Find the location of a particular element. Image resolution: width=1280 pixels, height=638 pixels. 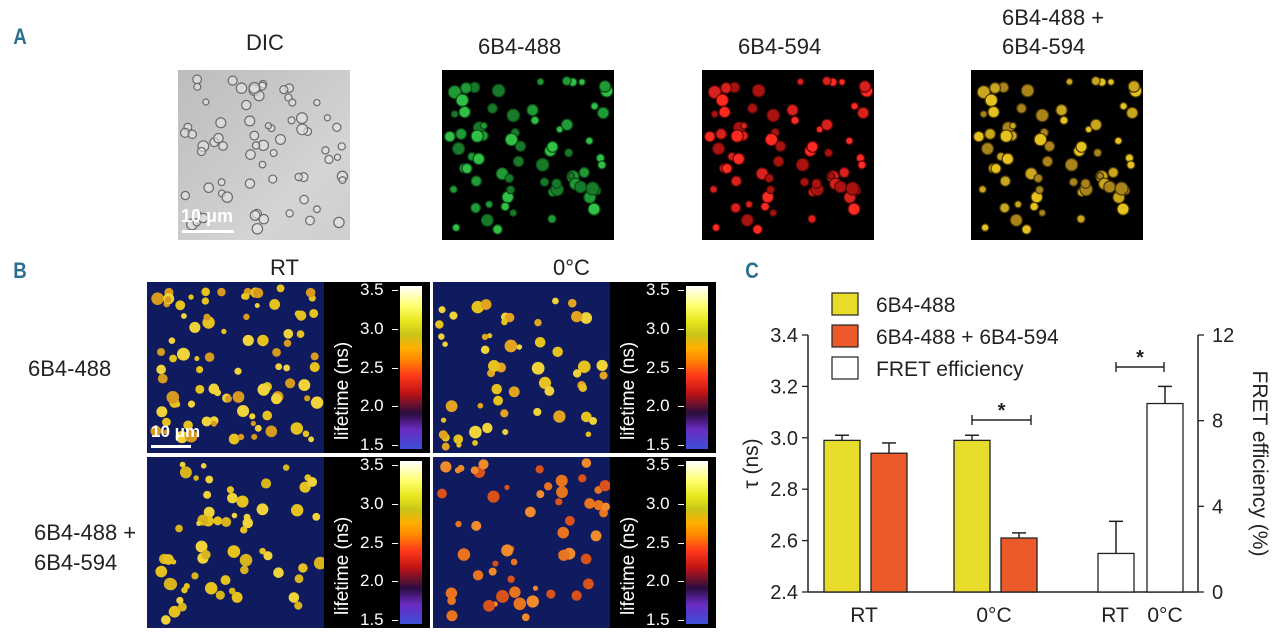

panel-a-title-merge-line2: 6B4-594 is located at coordinates (1044, 46).